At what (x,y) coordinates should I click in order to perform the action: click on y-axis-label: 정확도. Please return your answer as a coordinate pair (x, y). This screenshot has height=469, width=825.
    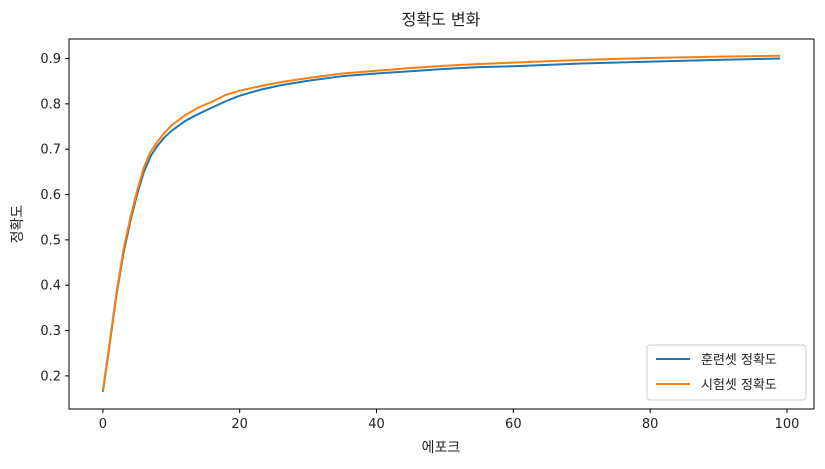
    Looking at the image, I should click on (18, 224).